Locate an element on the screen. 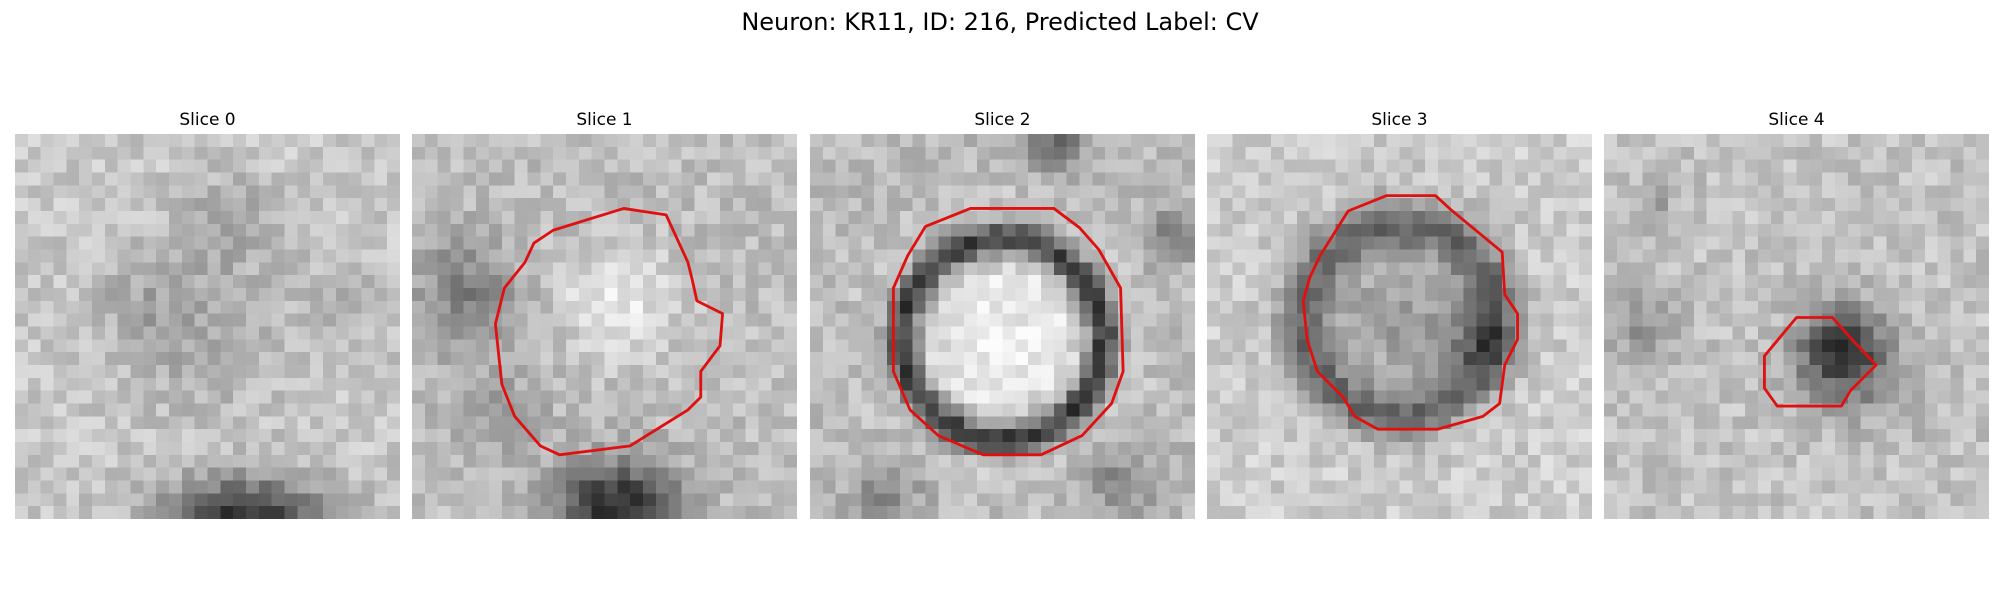 The width and height of the screenshot is (2000, 600). slice-panel-3: Slice 3 is located at coordinates (1399, 313).